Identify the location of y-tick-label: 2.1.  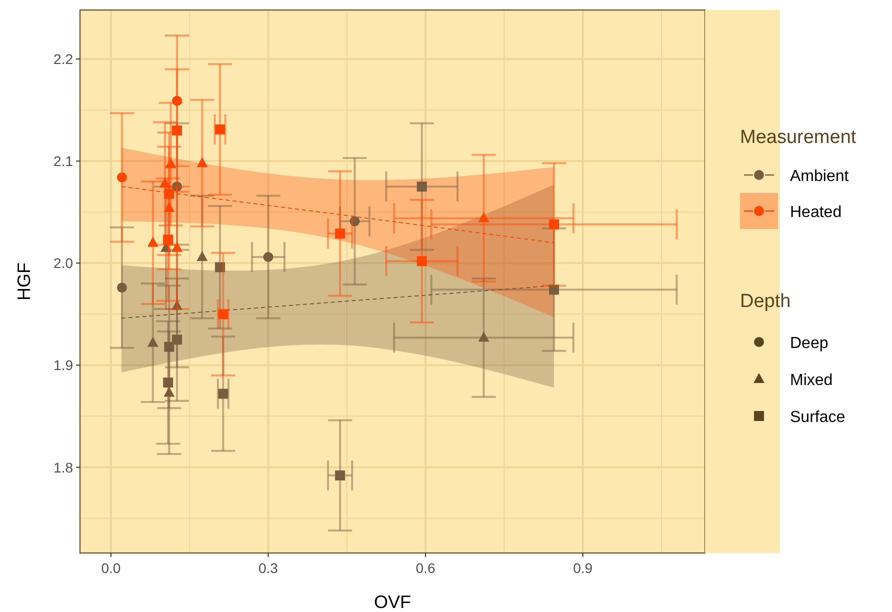
(64, 161).